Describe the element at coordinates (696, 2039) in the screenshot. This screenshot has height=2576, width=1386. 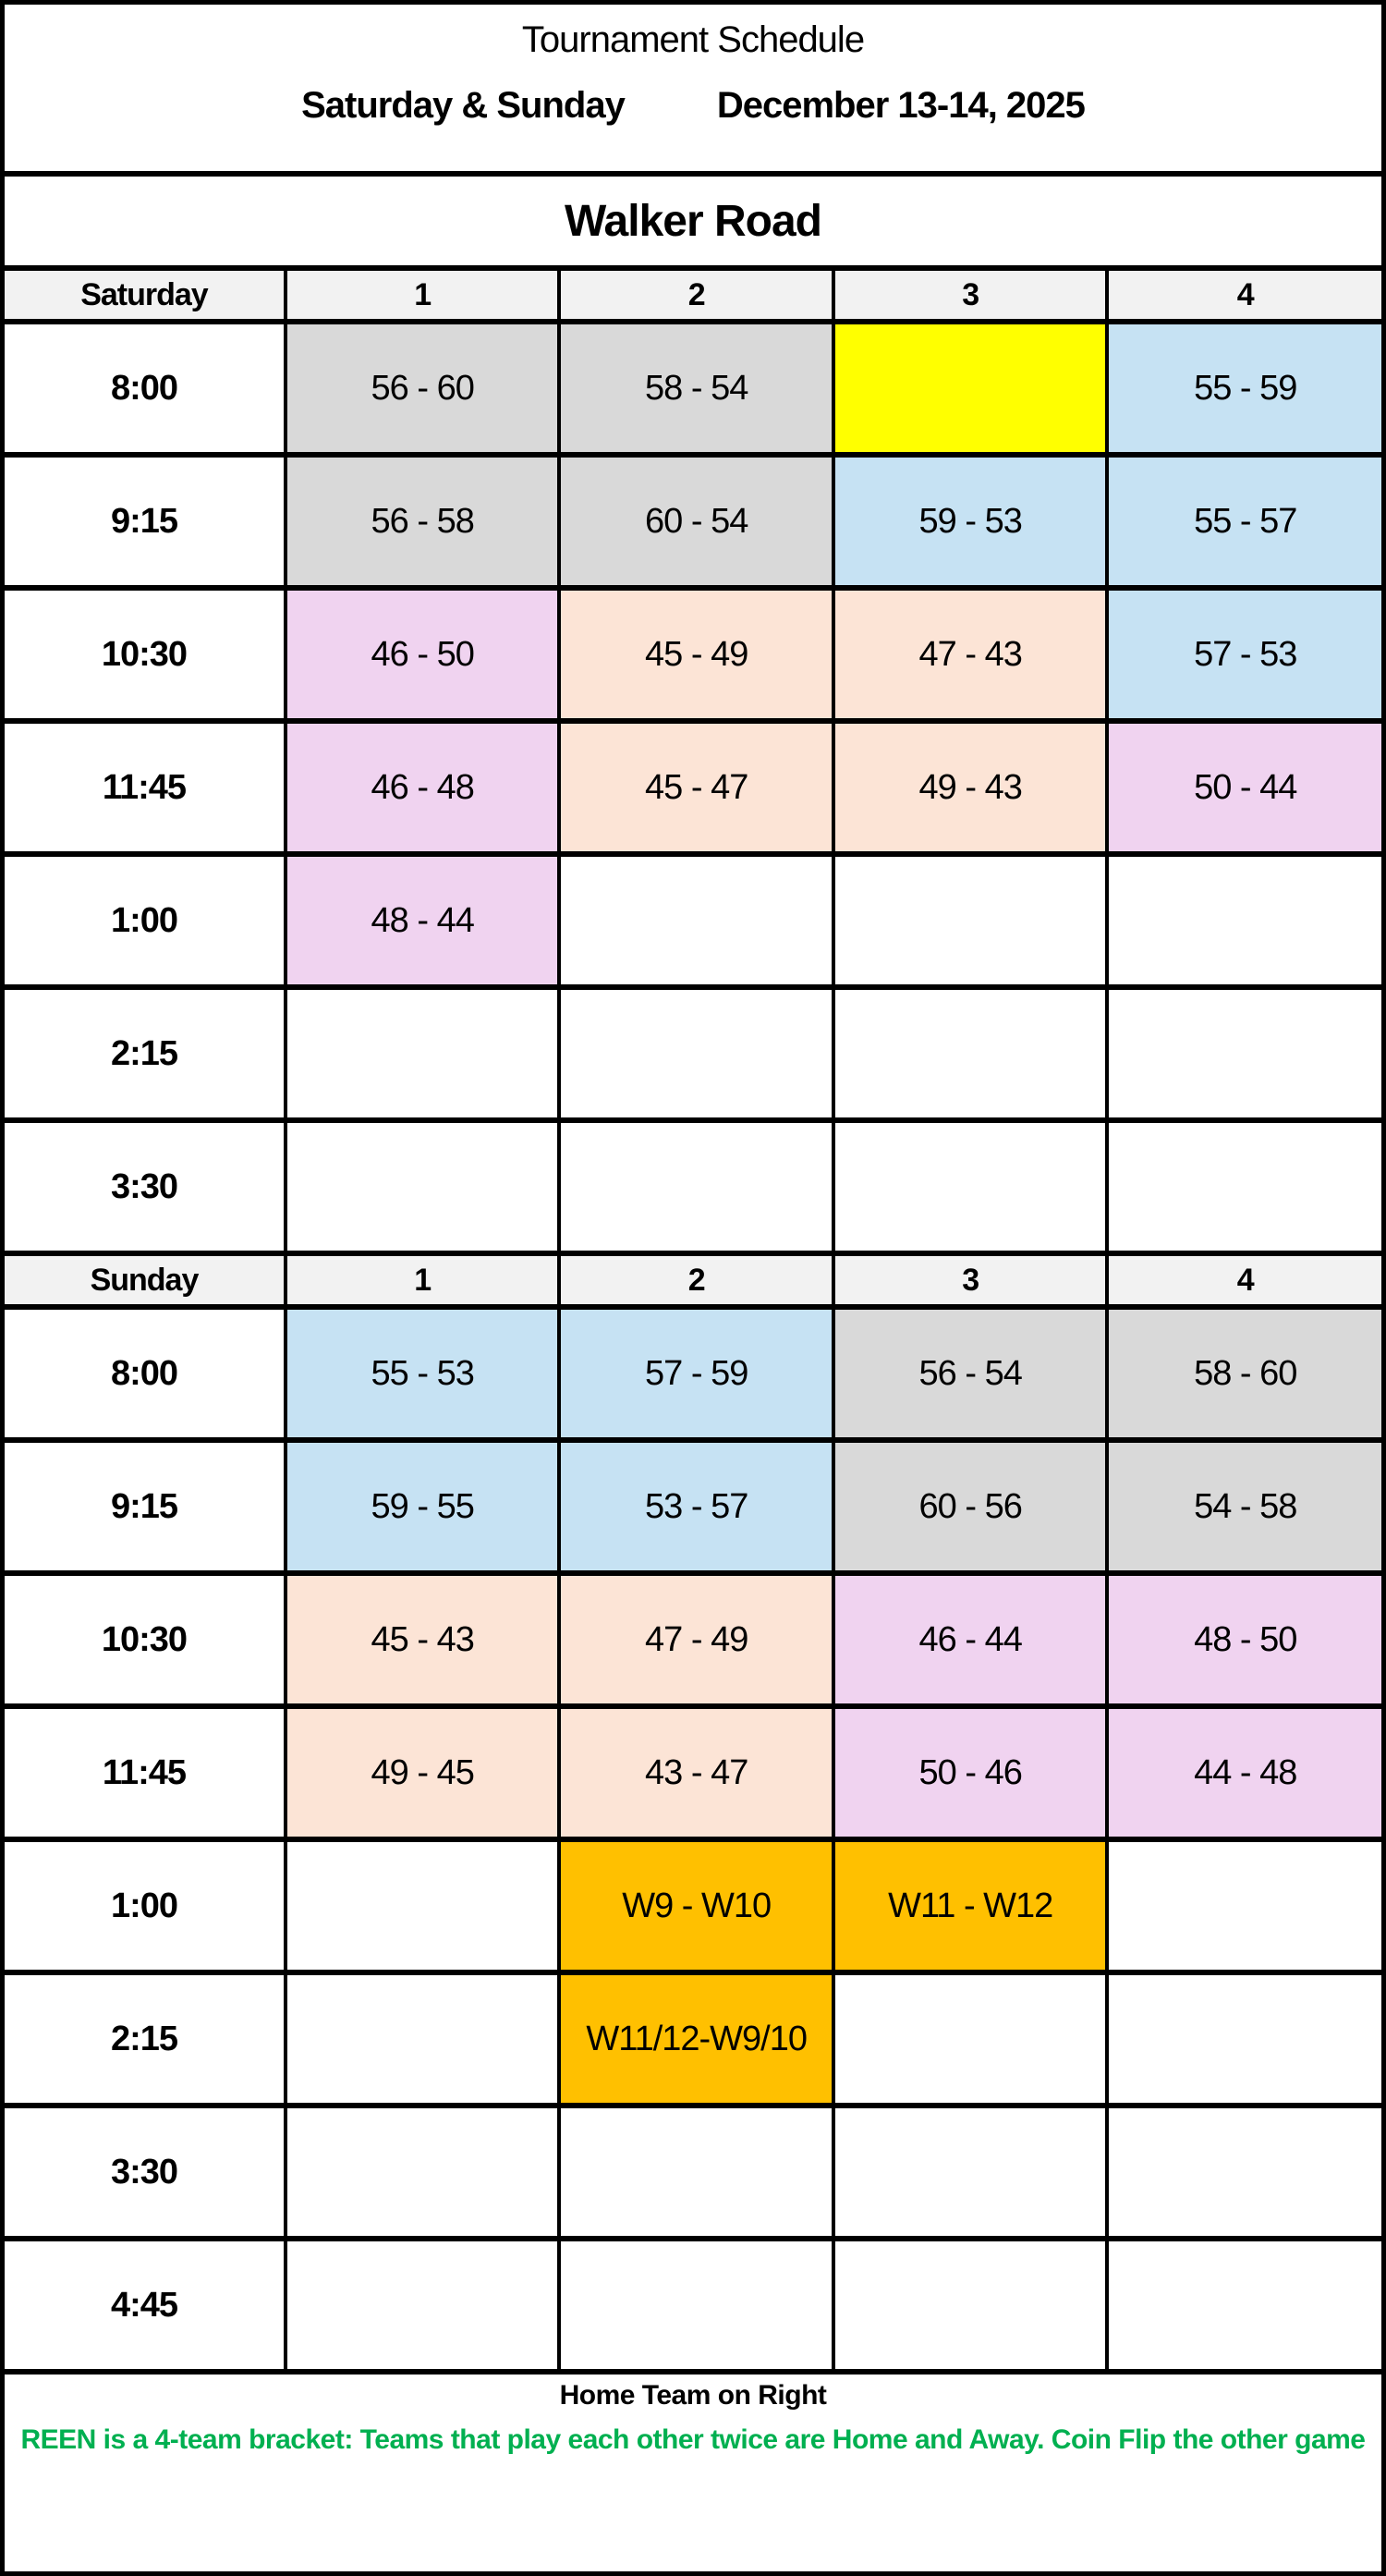
I see `game-cell: W11/12-W9/10` at that location.